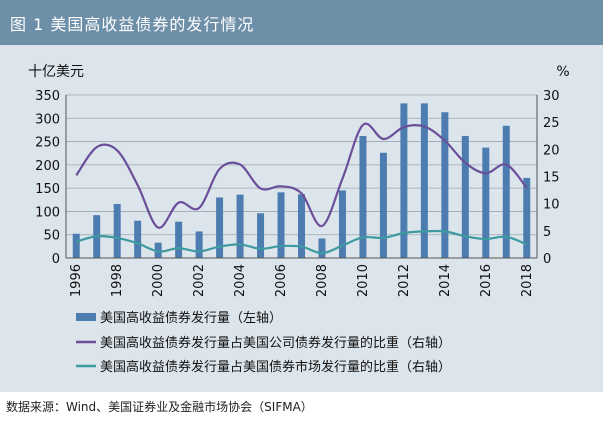  What do you see at coordinates (47, 119) in the screenshot?
I see `y-left-tick-label: 300` at bounding box center [47, 119].